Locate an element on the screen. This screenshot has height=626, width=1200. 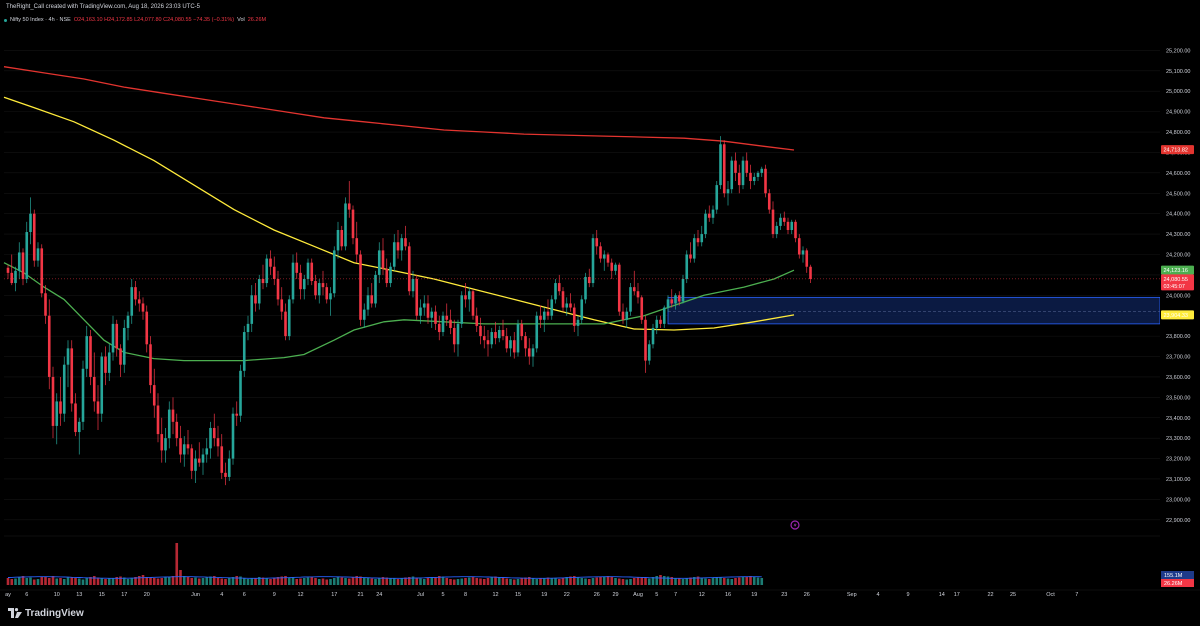
x-tick-label: 19 is located at coordinates (544, 595).